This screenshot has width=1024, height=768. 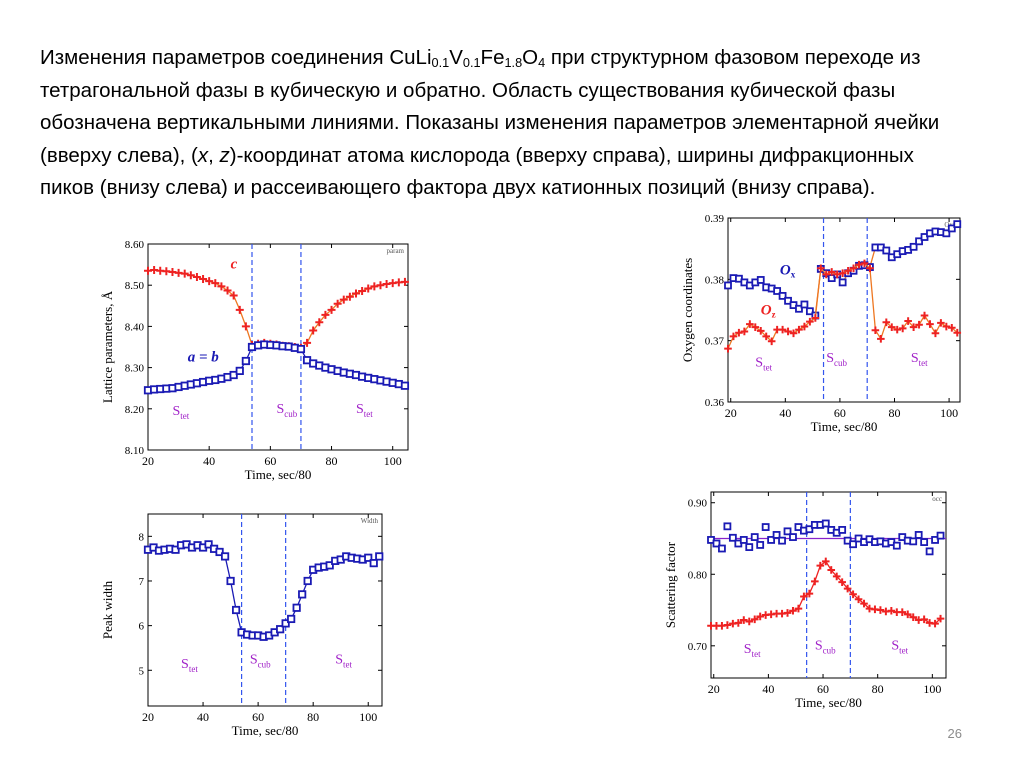 What do you see at coordinates (840, 363) in the screenshot?
I see `phase-label-subscript: cub` at bounding box center [840, 363].